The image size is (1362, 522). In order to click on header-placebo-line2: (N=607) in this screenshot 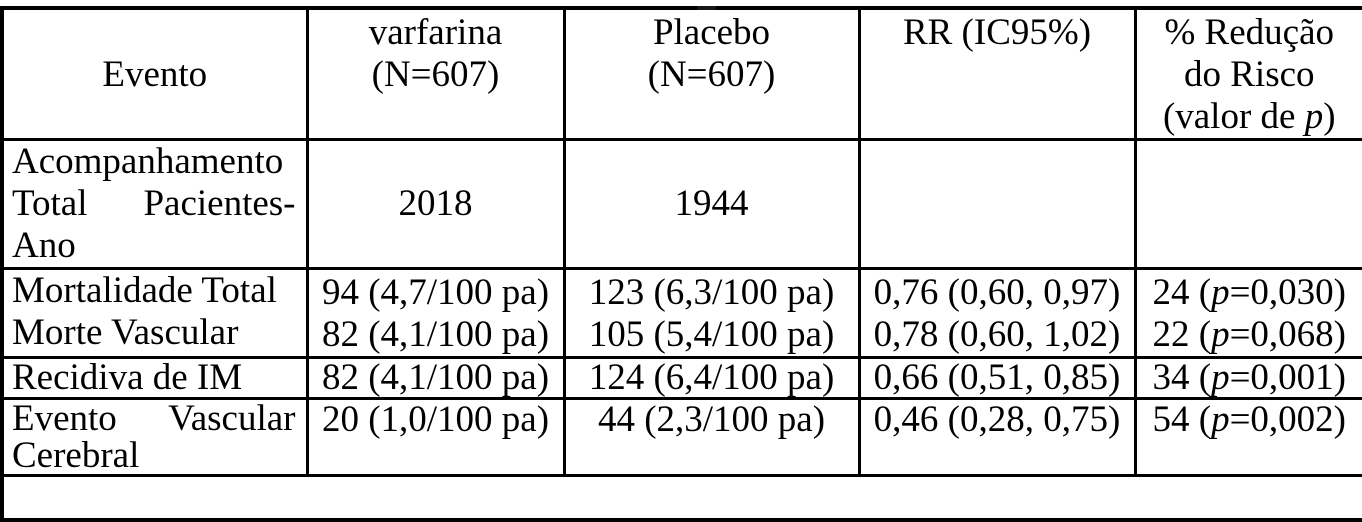, I will do `click(712, 75)`.